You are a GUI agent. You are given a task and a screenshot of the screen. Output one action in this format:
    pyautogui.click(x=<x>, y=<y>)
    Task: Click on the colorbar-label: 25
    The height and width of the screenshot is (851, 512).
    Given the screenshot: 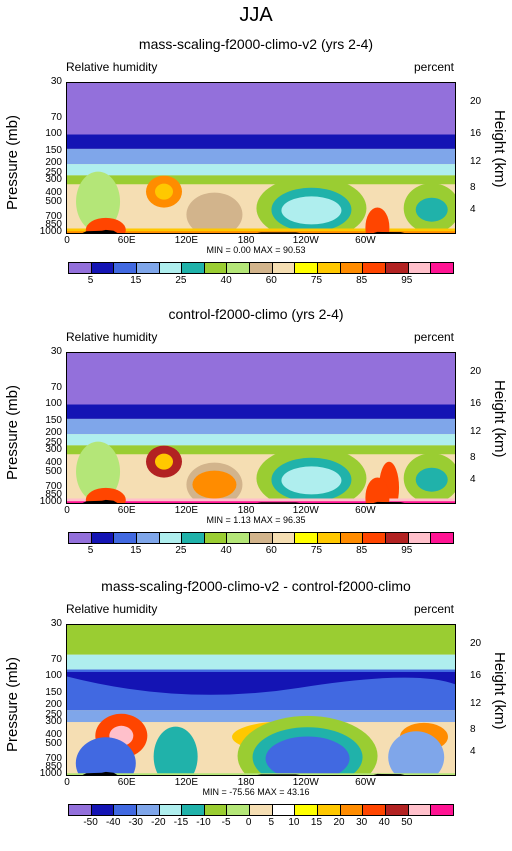 What is the action you would take?
    pyautogui.click(x=181, y=280)
    